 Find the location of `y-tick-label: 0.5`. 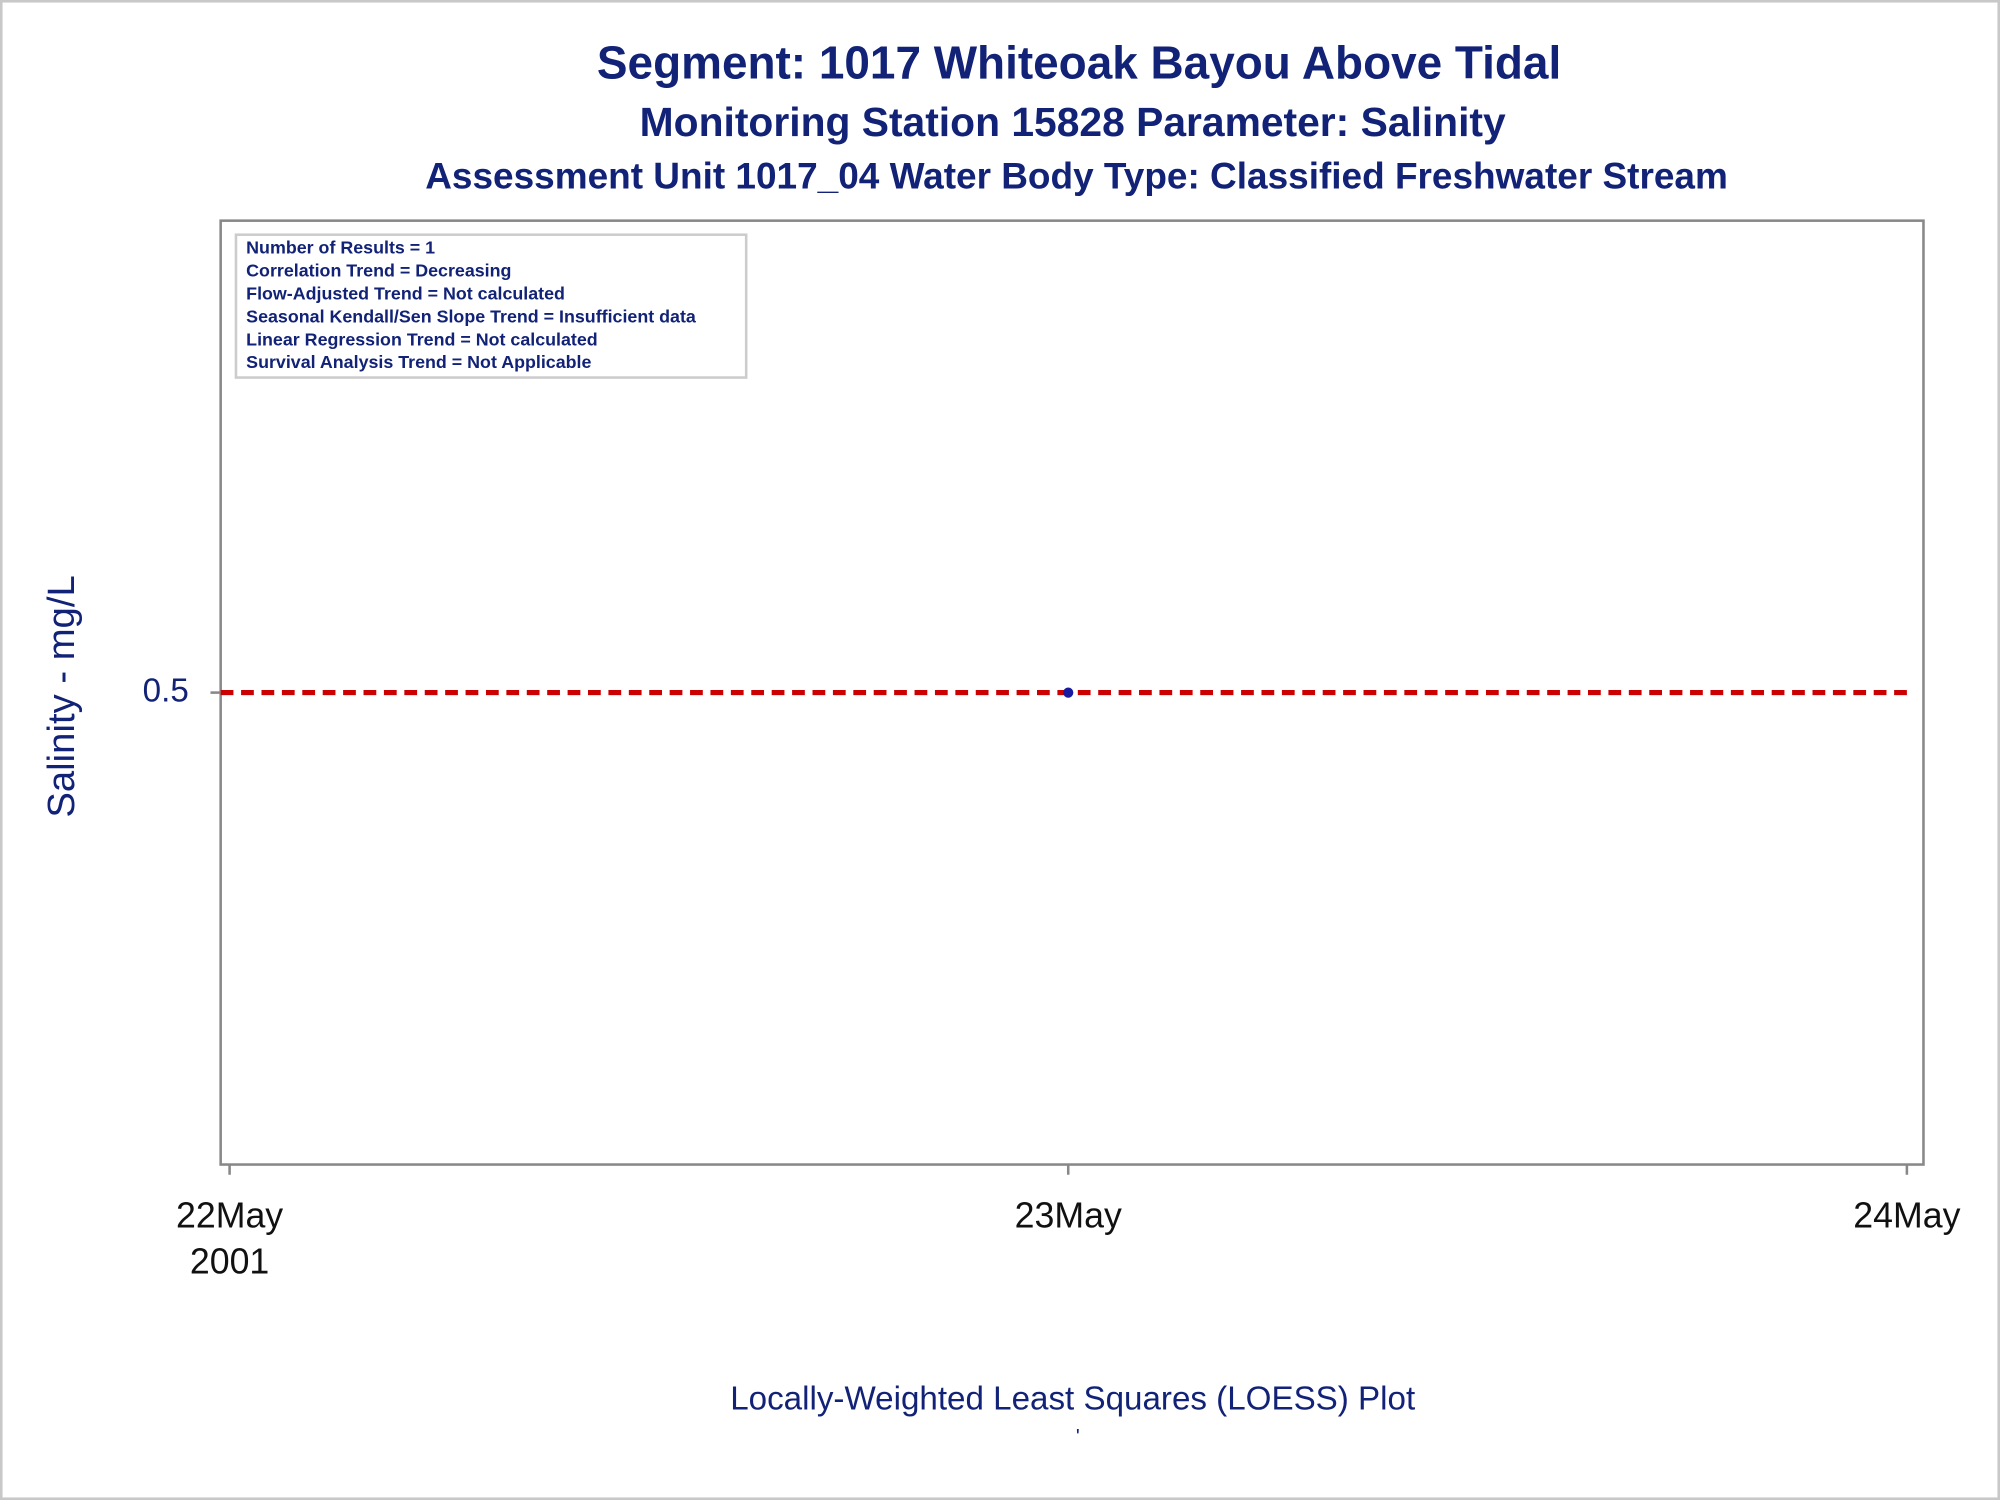

y-tick-label: 0.5 is located at coordinates (166, 690).